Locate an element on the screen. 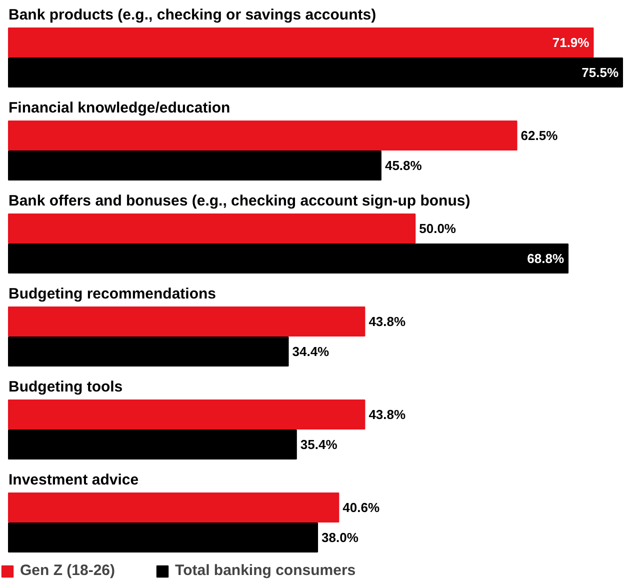  y-tick-label: Bank offers and bonuses (e.g., checking account sign-up bonus) is located at coordinates (239, 201).